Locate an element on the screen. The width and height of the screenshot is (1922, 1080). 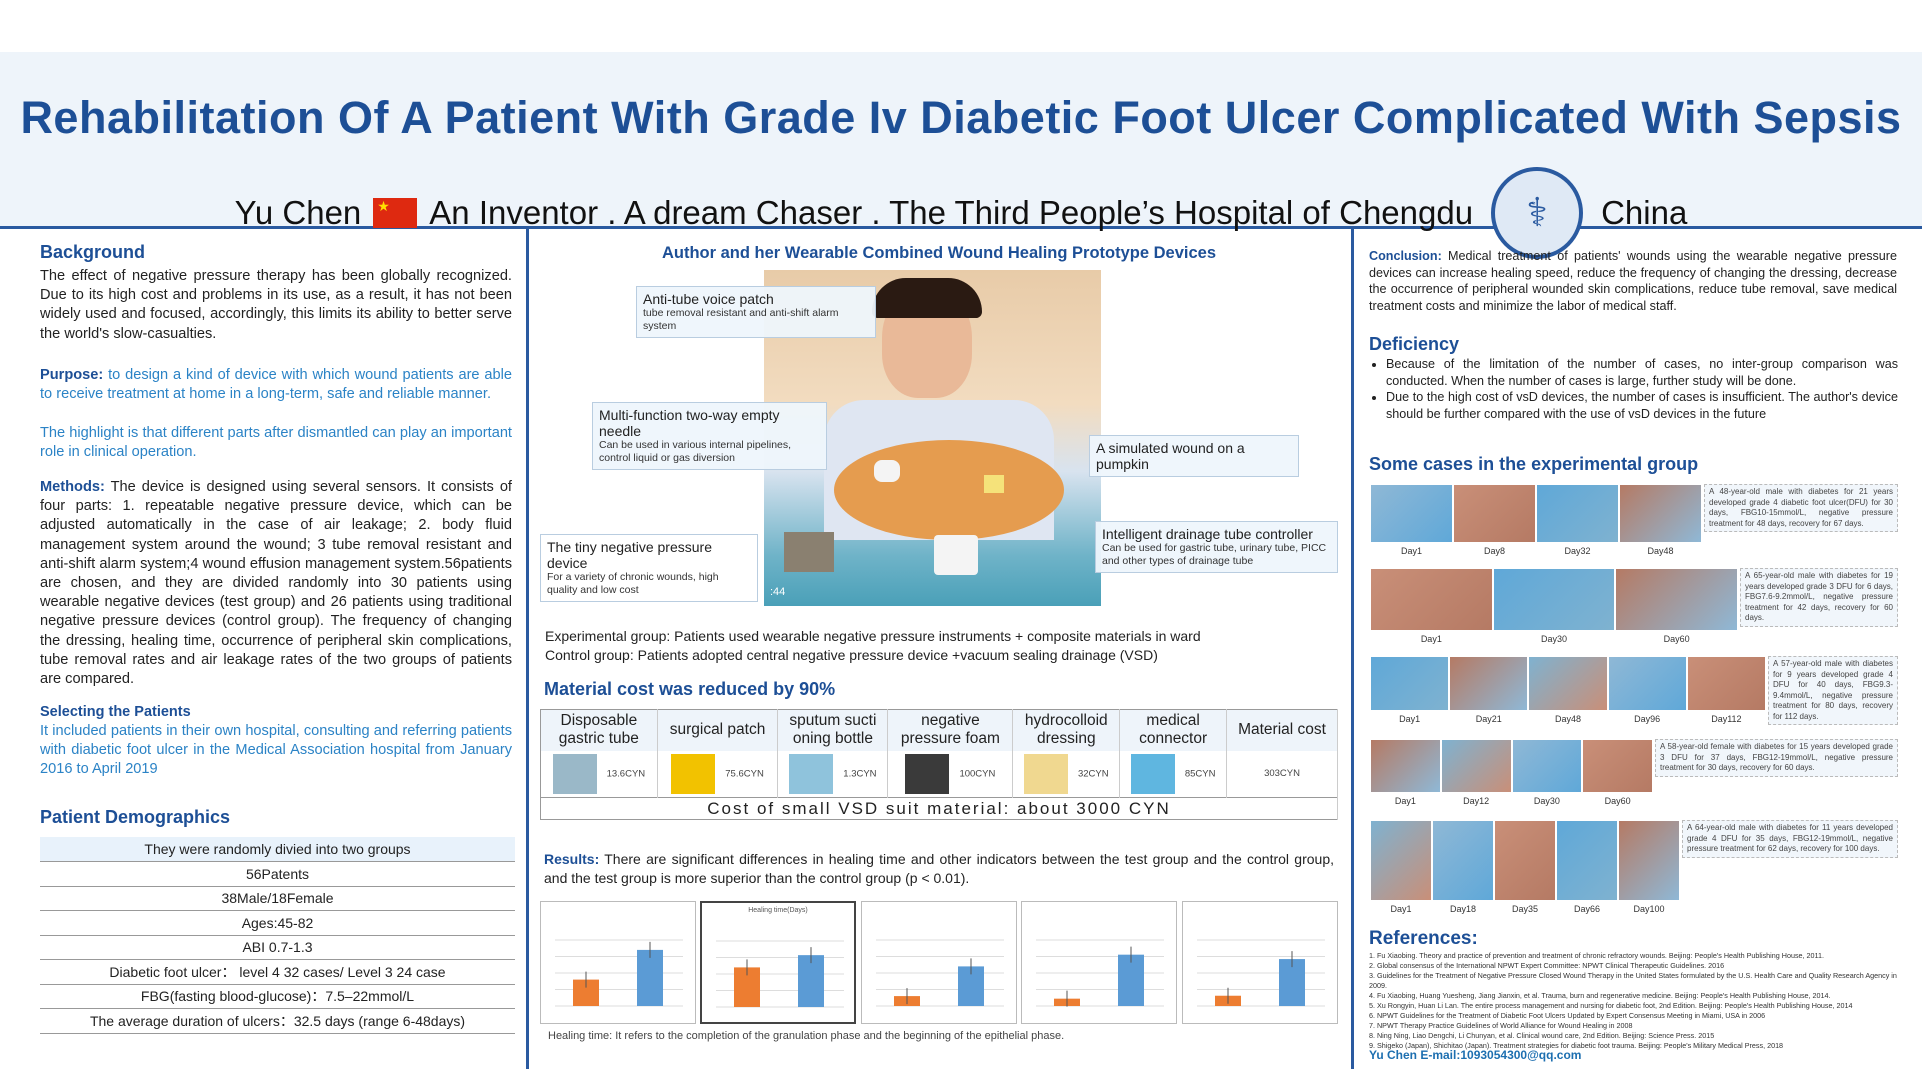
case-day-label: Day35 is located at coordinates (1524, 909).